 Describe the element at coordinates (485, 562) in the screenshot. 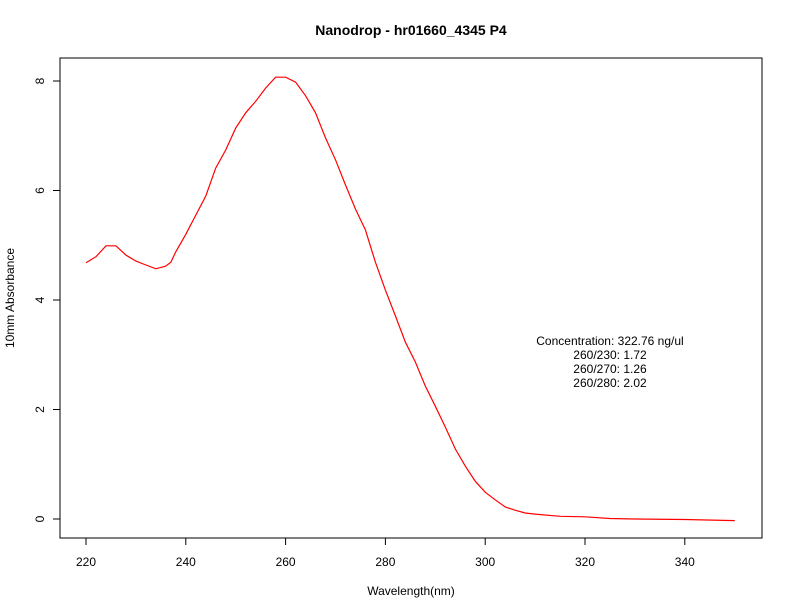

I see `x-tick-label: 300` at that location.